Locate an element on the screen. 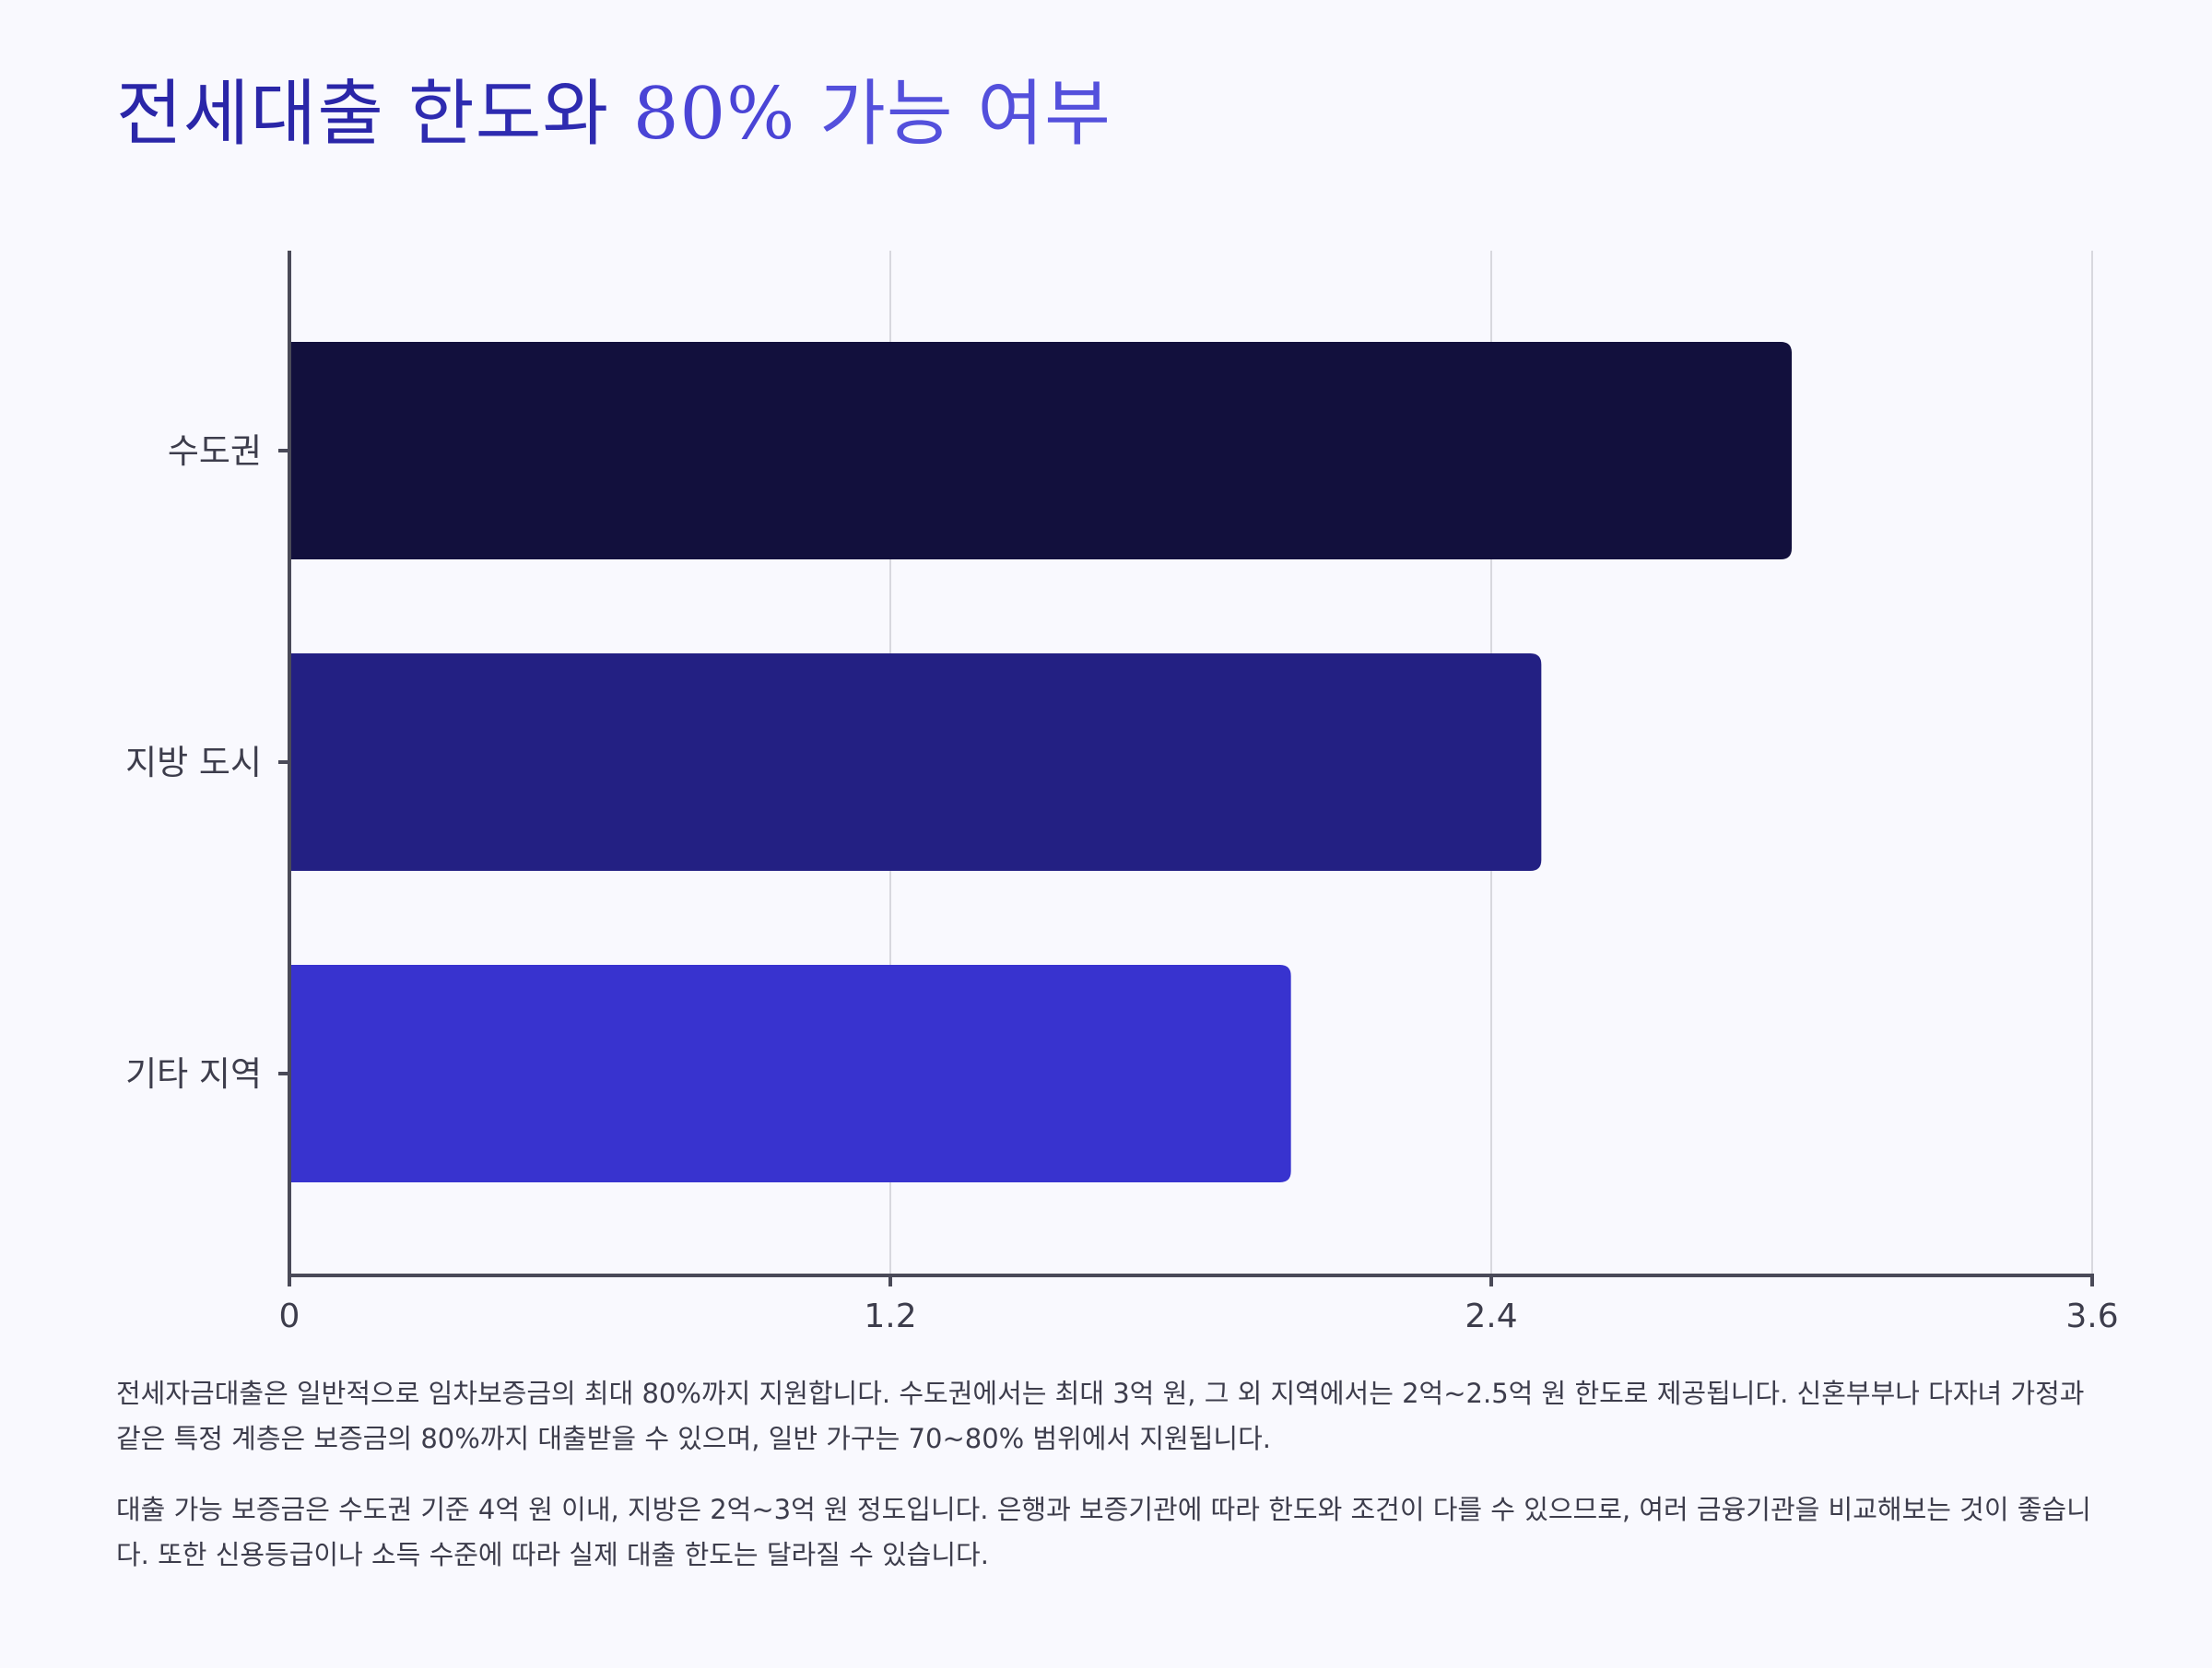  title-segment: 한도와 is located at coordinates (520, 114).